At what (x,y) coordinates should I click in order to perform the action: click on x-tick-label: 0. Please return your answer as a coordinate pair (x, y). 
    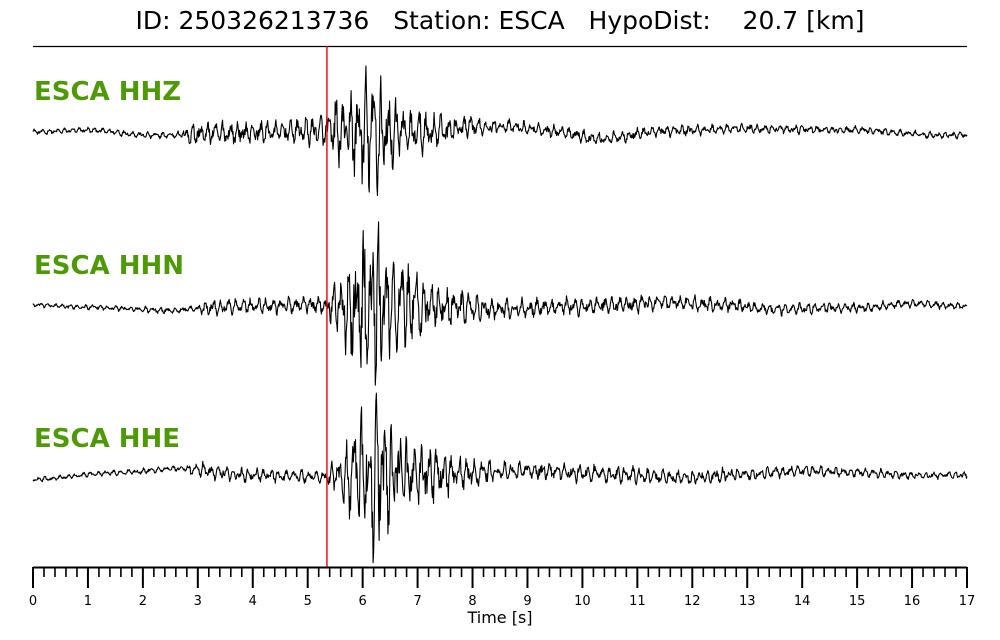
    Looking at the image, I should click on (33, 601).